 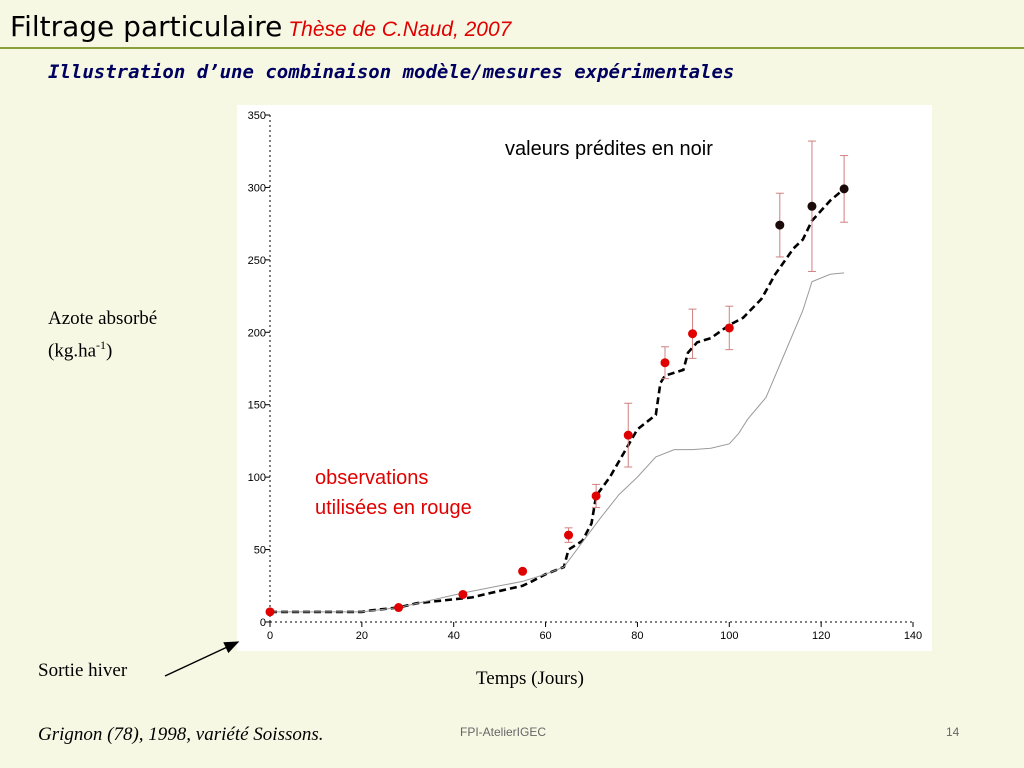 I want to click on y-tick-label: 150, so click(x=257, y=406).